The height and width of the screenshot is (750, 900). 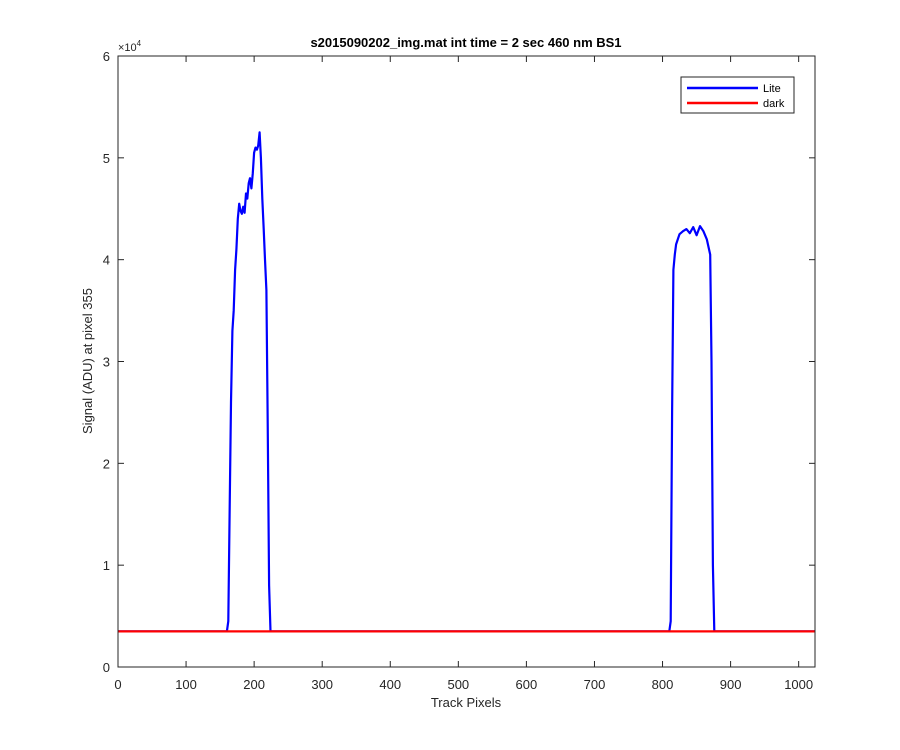 What do you see at coordinates (106, 667) in the screenshot?
I see `y-tick-label: 0` at bounding box center [106, 667].